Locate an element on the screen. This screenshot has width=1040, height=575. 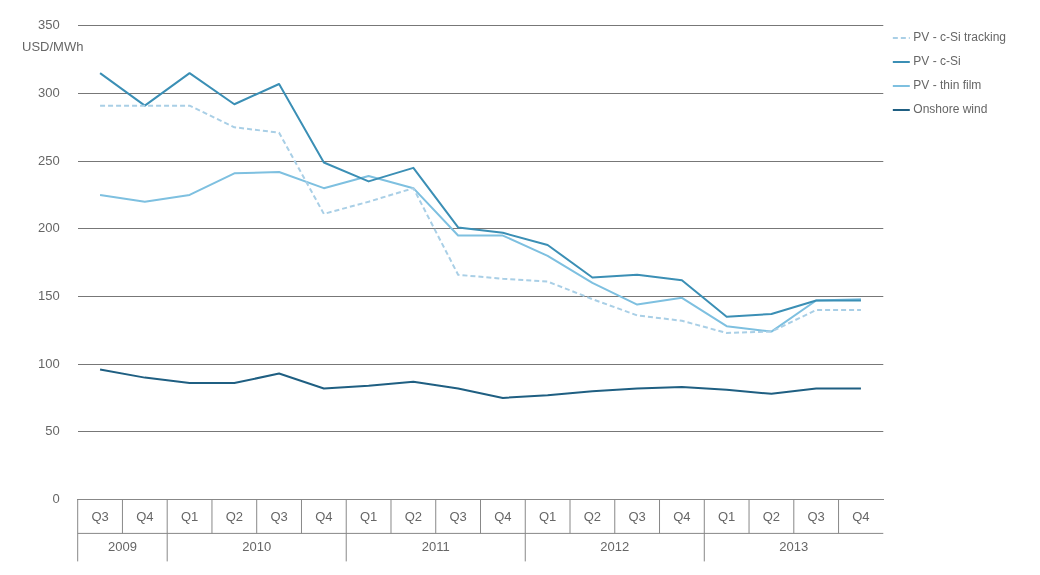
legend-label: PV - c-Si is located at coordinates (937, 61).